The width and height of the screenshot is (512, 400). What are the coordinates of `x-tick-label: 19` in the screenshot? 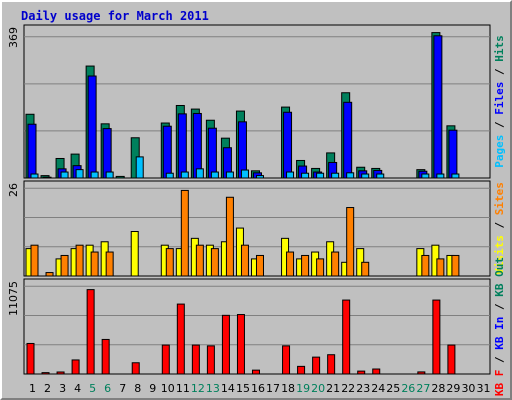 It's located at (303, 388).